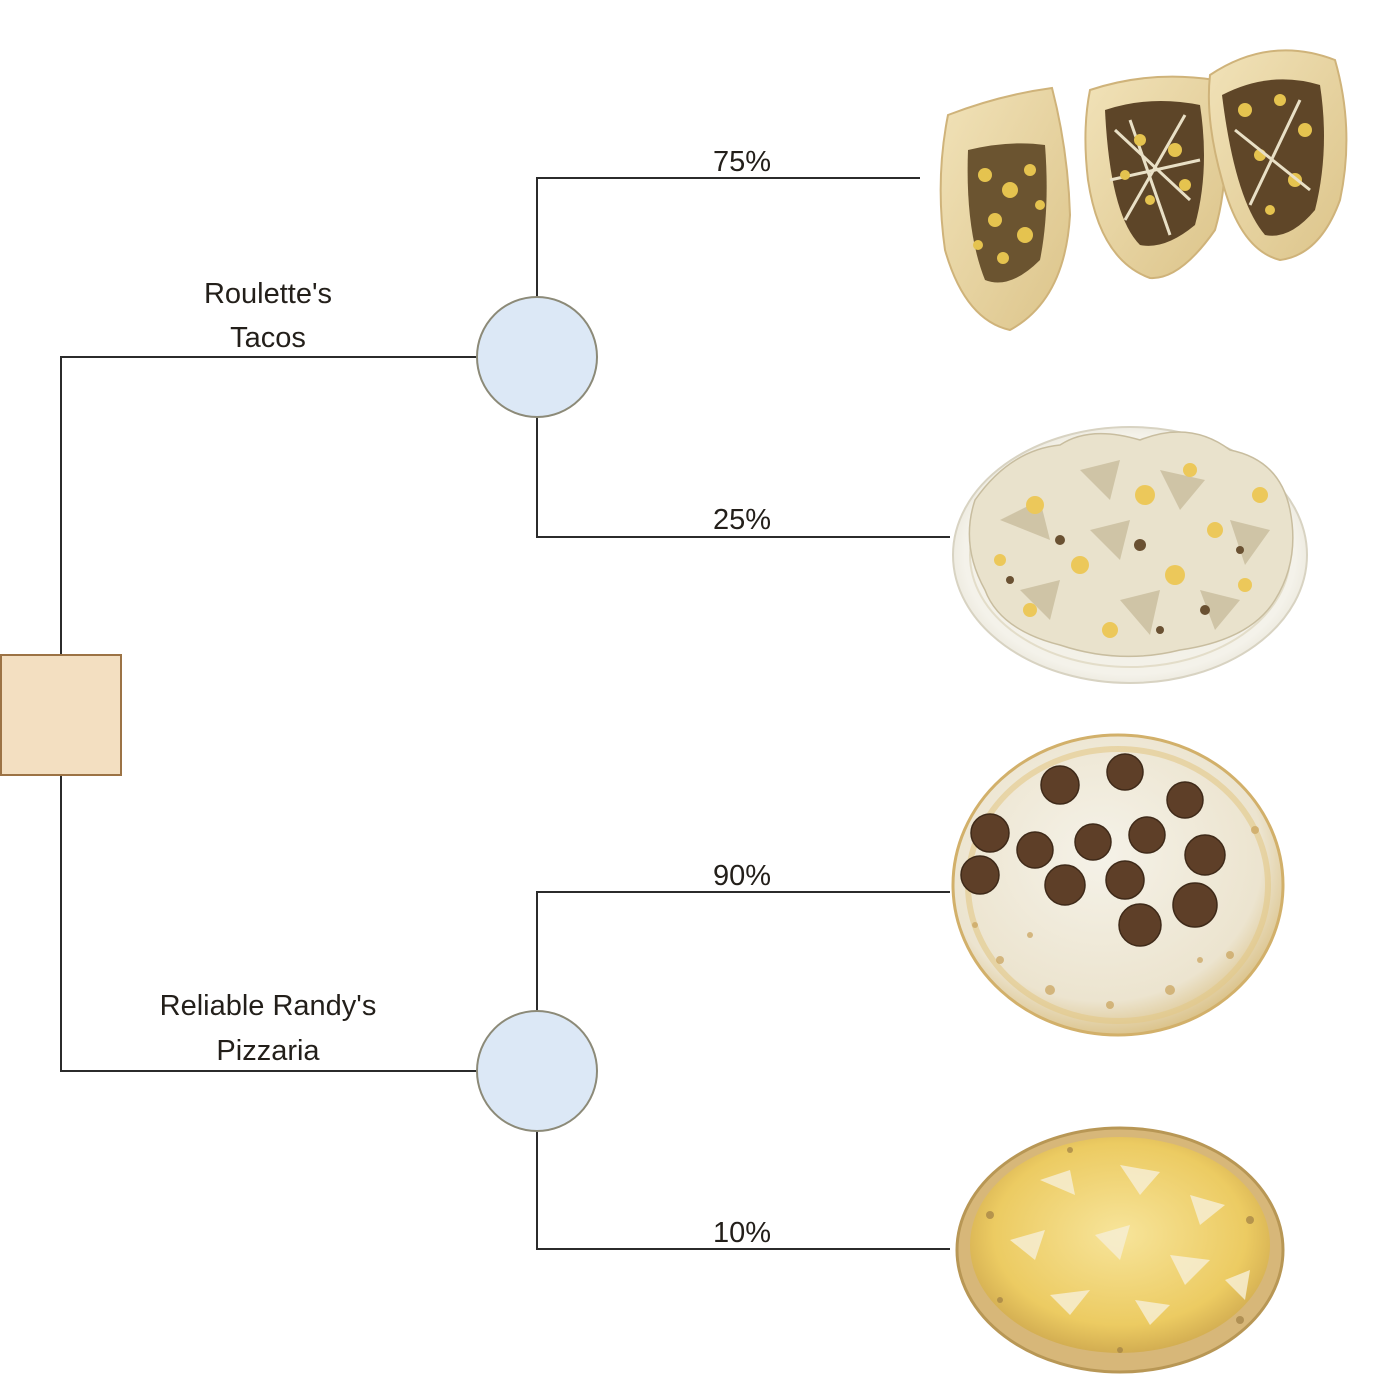  I want to click on branch-label-tacos-line1: Roulette's, so click(268, 294).